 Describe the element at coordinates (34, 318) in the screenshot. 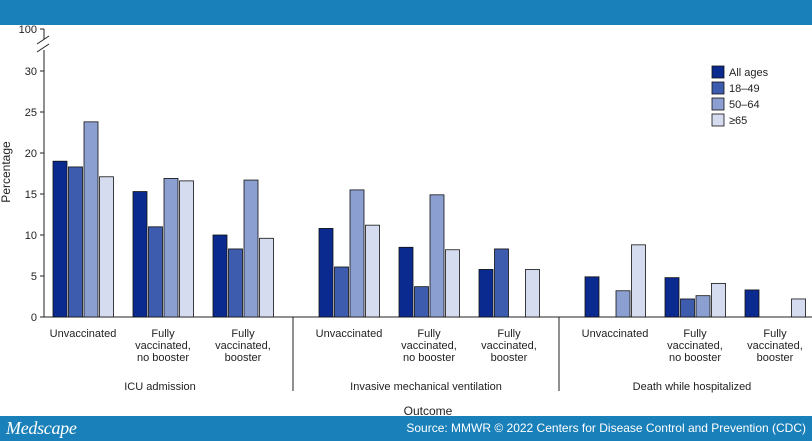

I see `y-tick-label: 0` at that location.